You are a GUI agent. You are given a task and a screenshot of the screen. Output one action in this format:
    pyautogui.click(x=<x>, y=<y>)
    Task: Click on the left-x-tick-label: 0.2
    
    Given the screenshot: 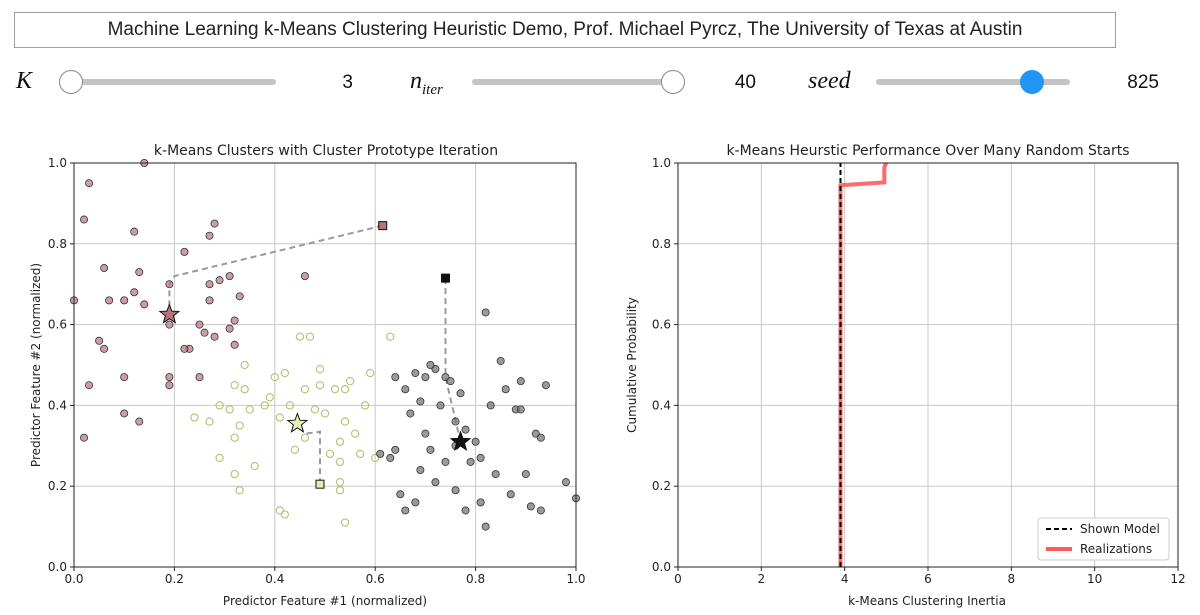 What is the action you would take?
    pyautogui.click(x=174, y=579)
    